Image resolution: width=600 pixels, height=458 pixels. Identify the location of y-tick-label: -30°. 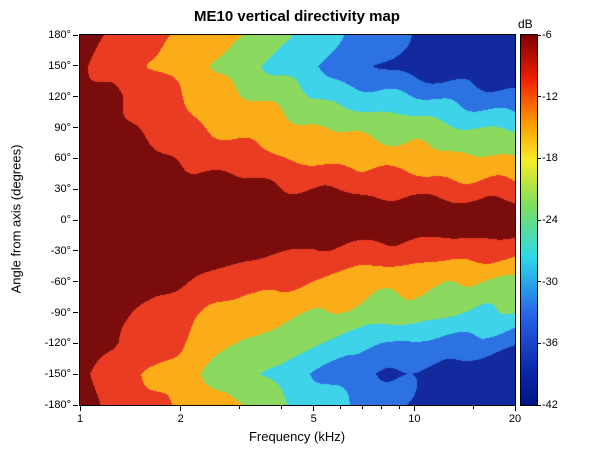
(60, 250).